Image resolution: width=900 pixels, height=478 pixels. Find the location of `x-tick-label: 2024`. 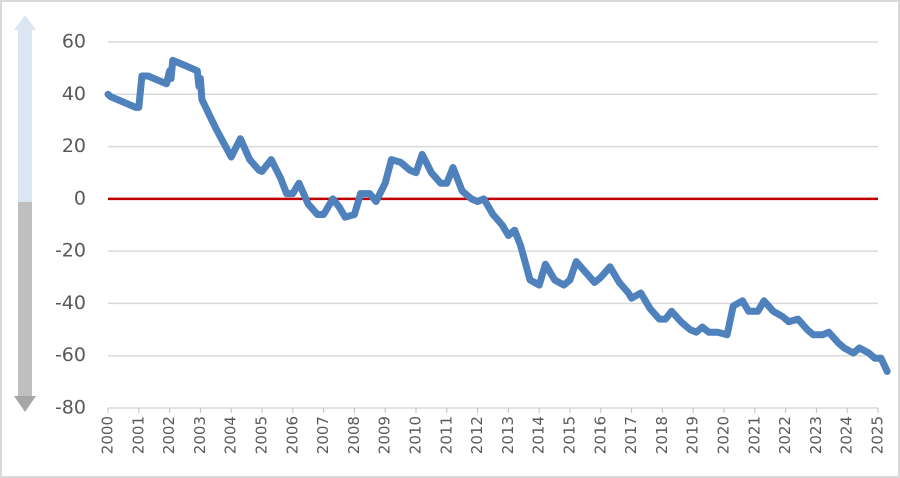

x-tick-label: 2024 is located at coordinates (847, 435).